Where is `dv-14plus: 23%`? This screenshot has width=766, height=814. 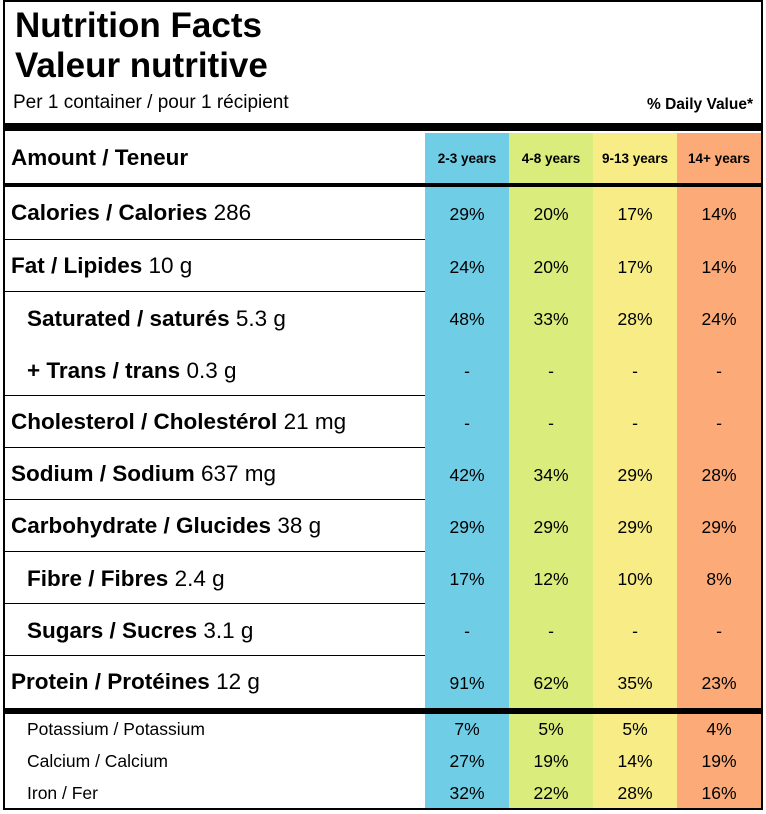
dv-14plus: 23% is located at coordinates (719, 683).